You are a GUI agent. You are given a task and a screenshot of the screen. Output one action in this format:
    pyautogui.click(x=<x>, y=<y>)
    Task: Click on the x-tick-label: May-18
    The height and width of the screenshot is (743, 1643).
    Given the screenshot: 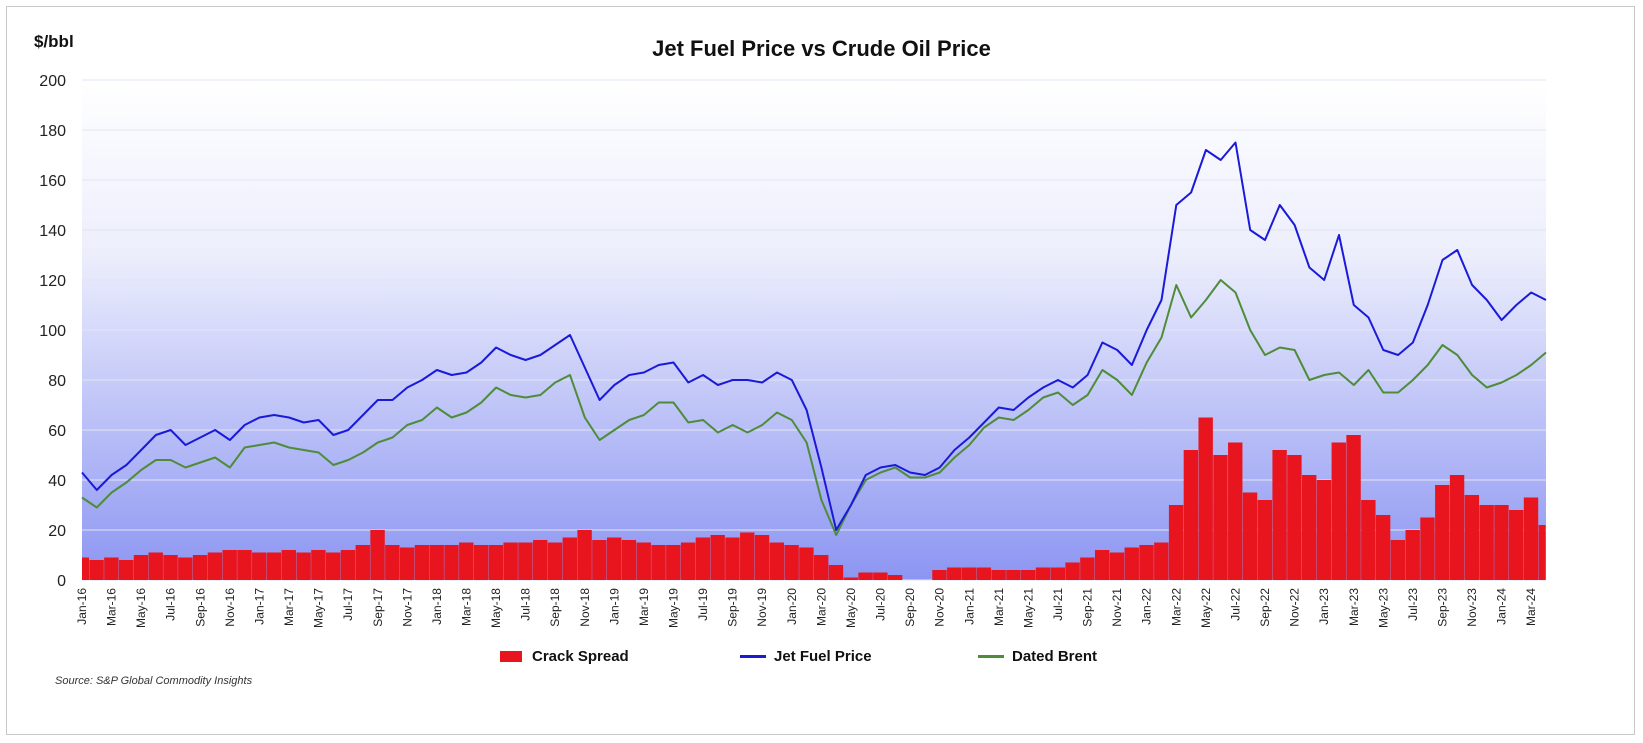 What is the action you would take?
    pyautogui.click(x=496, y=608)
    